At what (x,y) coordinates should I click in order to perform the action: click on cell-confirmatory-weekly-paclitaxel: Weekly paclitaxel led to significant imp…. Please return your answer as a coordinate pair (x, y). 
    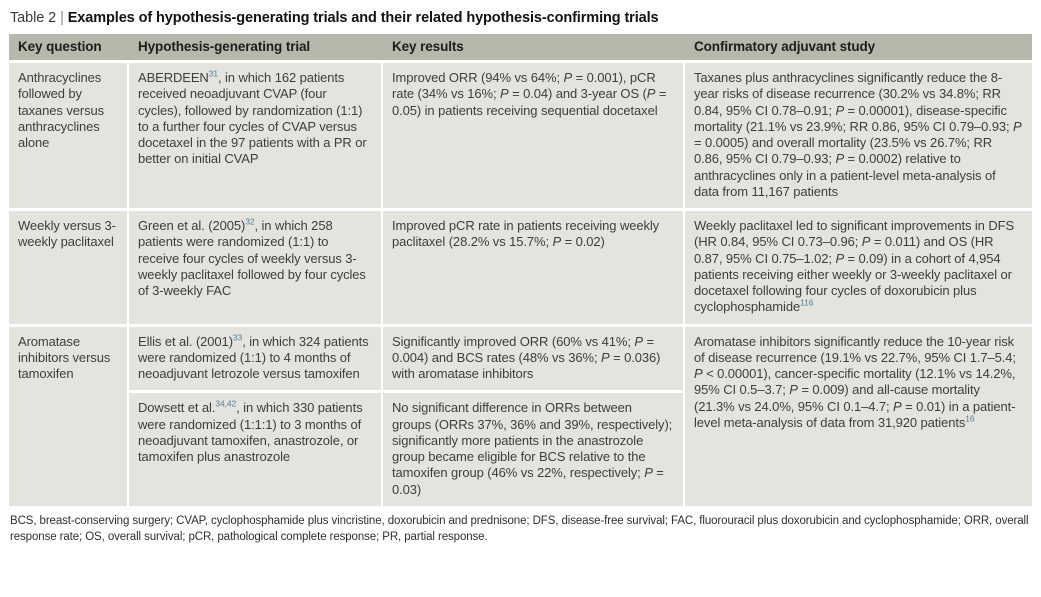
    Looking at the image, I should click on (858, 267).